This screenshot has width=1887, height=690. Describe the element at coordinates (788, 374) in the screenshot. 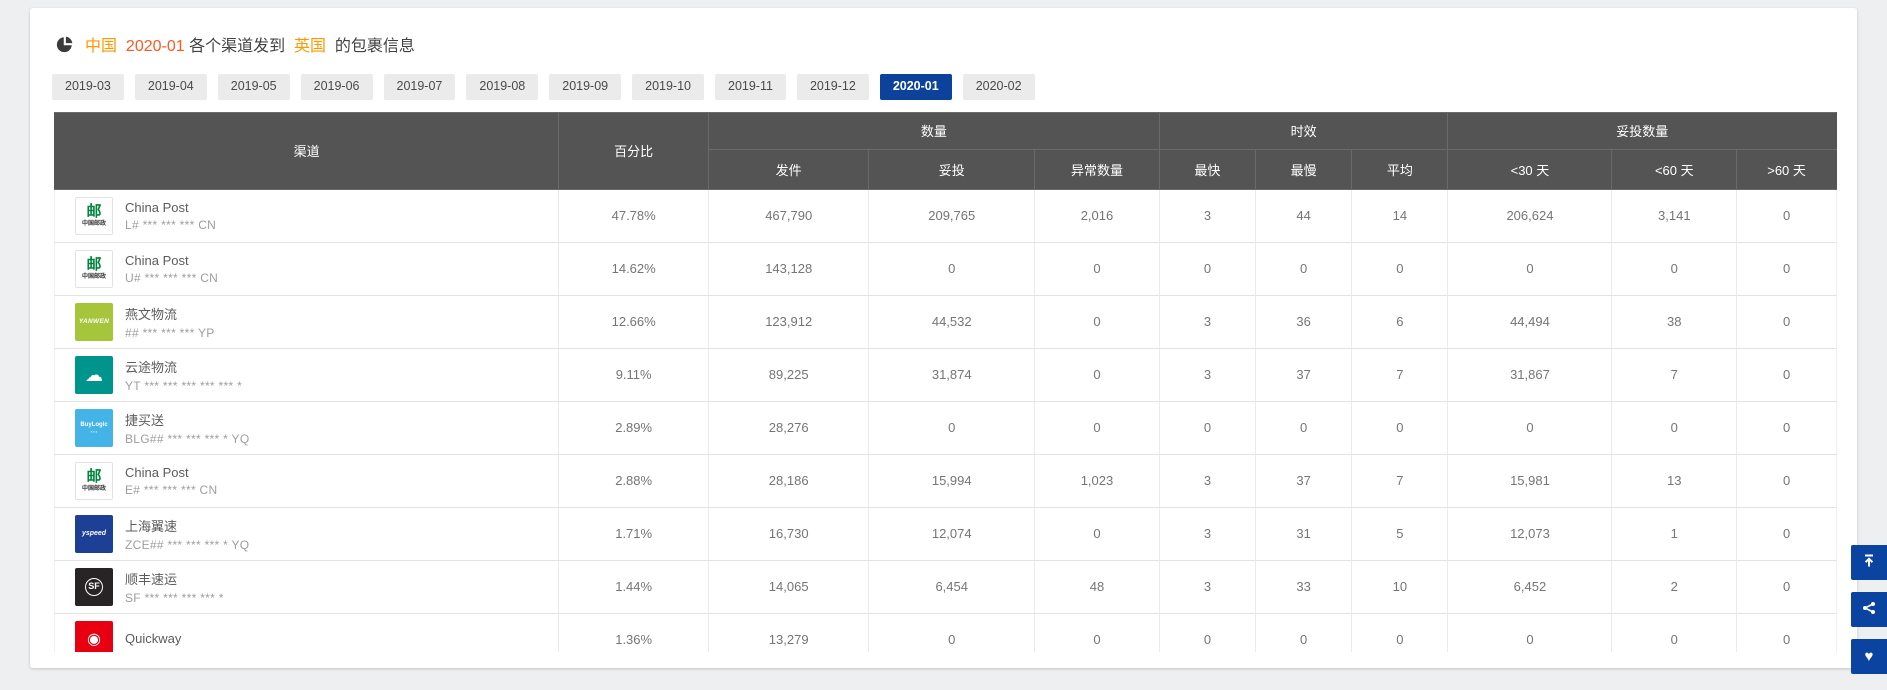

I see `cell-sent: 89,225` at that location.